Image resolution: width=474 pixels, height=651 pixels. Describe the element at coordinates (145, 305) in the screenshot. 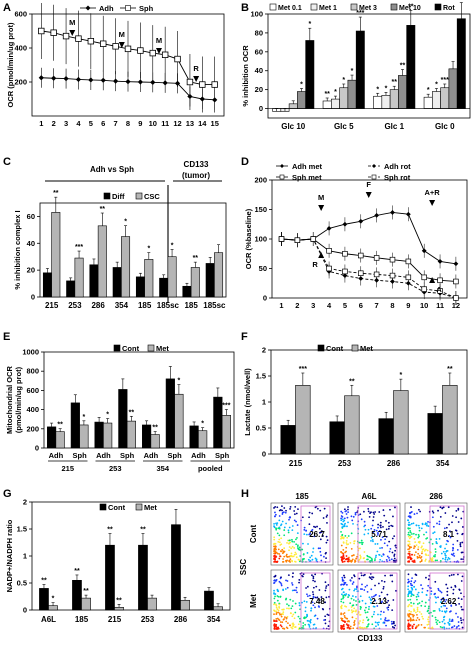

I see `panel-c-category-label: 185` at that location.